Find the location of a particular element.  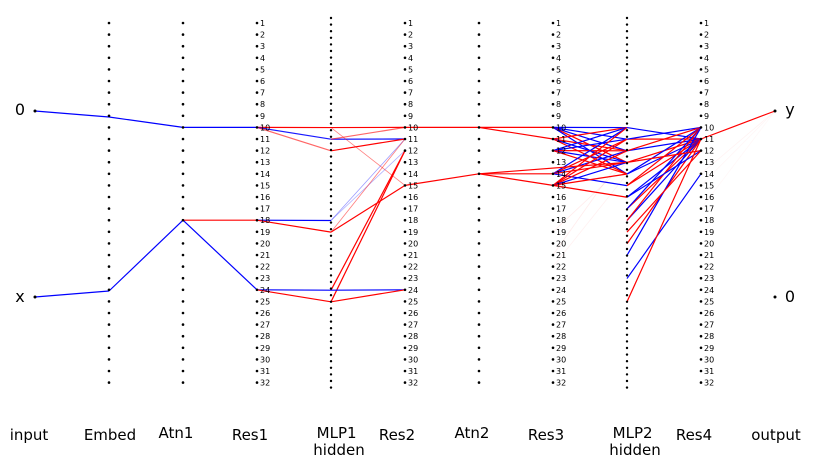

res1-node-label-30: 30 is located at coordinates (265, 359).